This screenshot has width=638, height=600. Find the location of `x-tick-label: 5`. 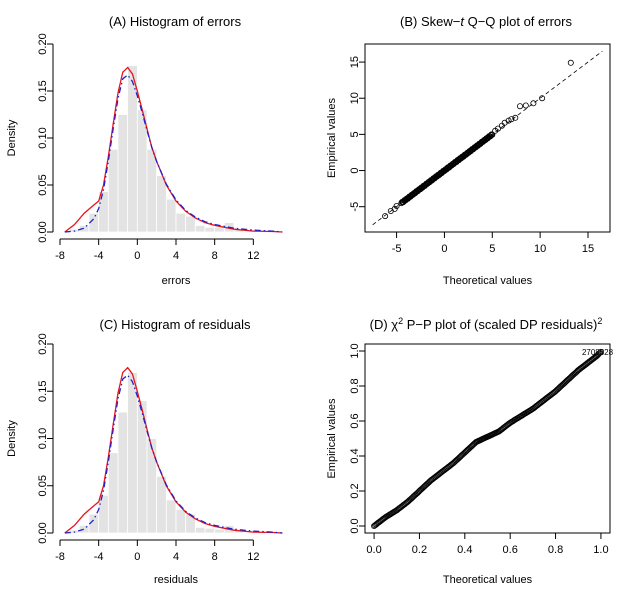

x-tick-label: 5 is located at coordinates (492, 249).